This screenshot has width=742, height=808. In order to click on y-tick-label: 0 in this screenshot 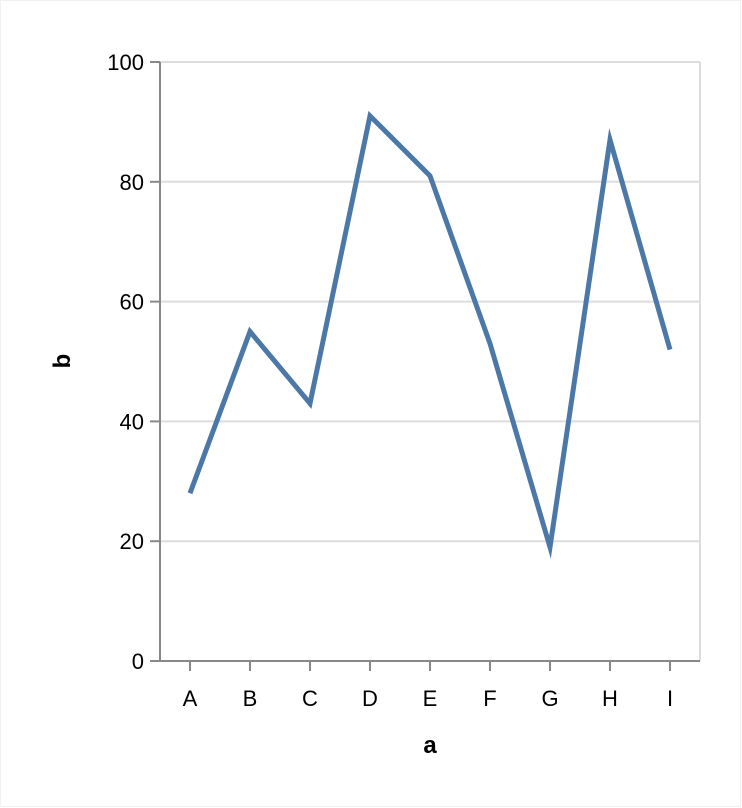, I will do `click(138, 661)`.